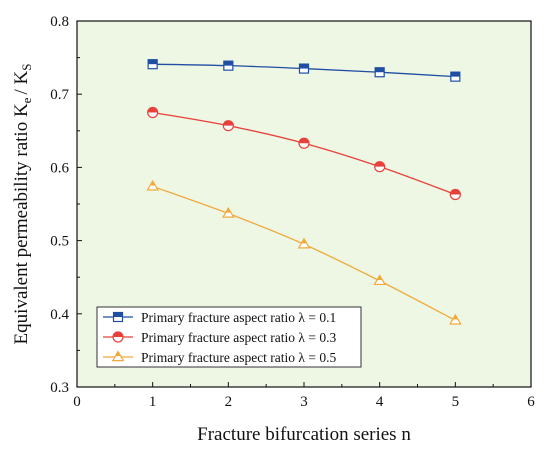 This screenshot has height=453, width=550. I want to click on series-1-point-3-fill, so click(304, 66).